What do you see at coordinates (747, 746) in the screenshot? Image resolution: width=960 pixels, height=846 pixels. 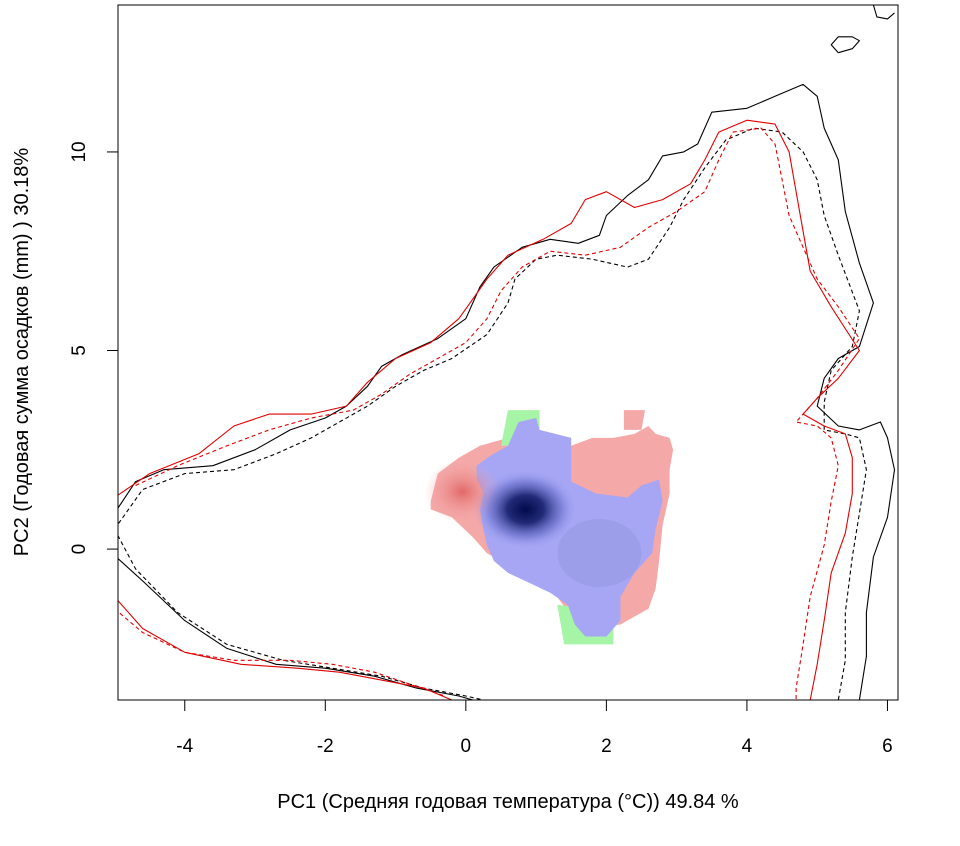 I see `x-tick-label: 4` at bounding box center [747, 746].